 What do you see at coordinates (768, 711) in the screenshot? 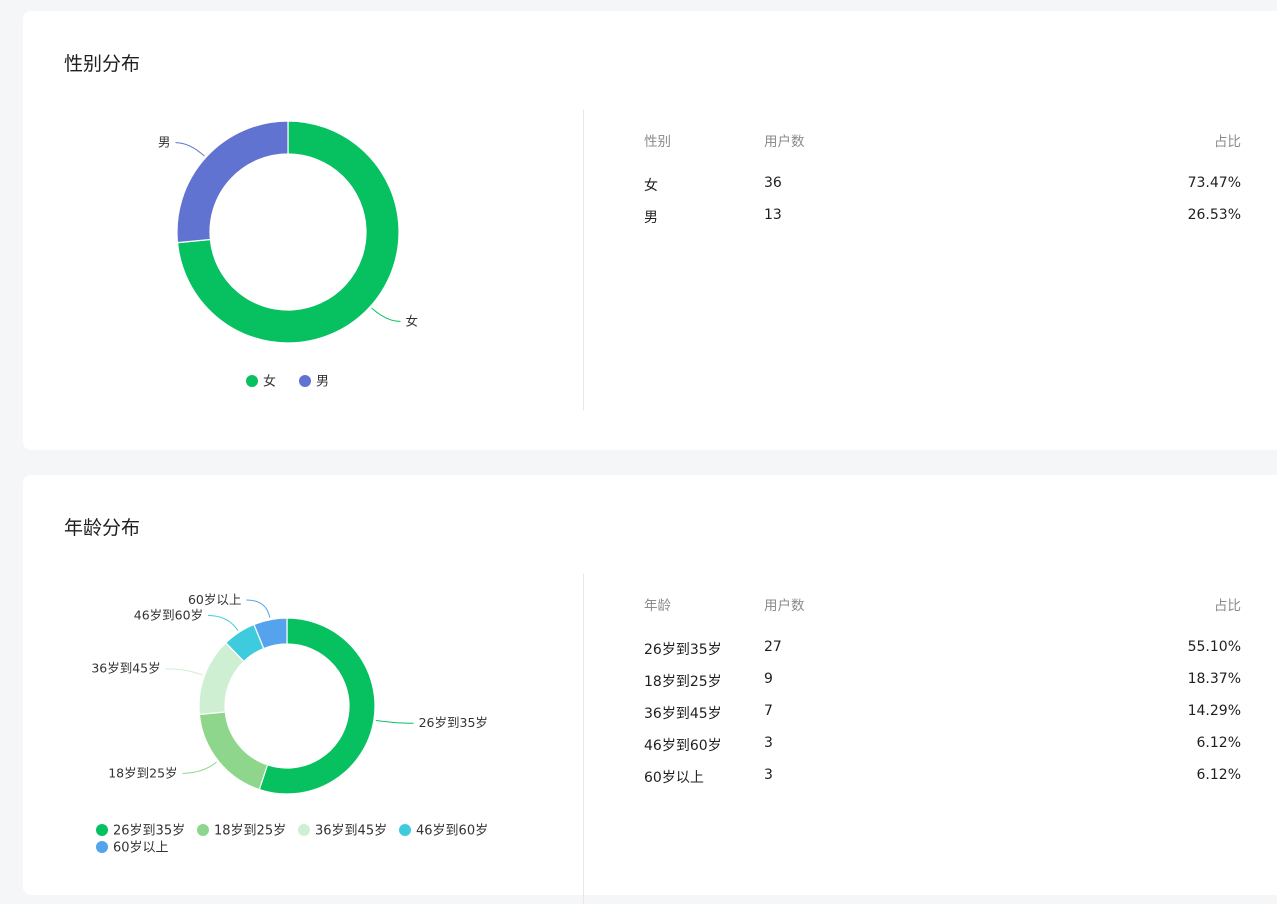
I see `age-row-count: 7` at bounding box center [768, 711].